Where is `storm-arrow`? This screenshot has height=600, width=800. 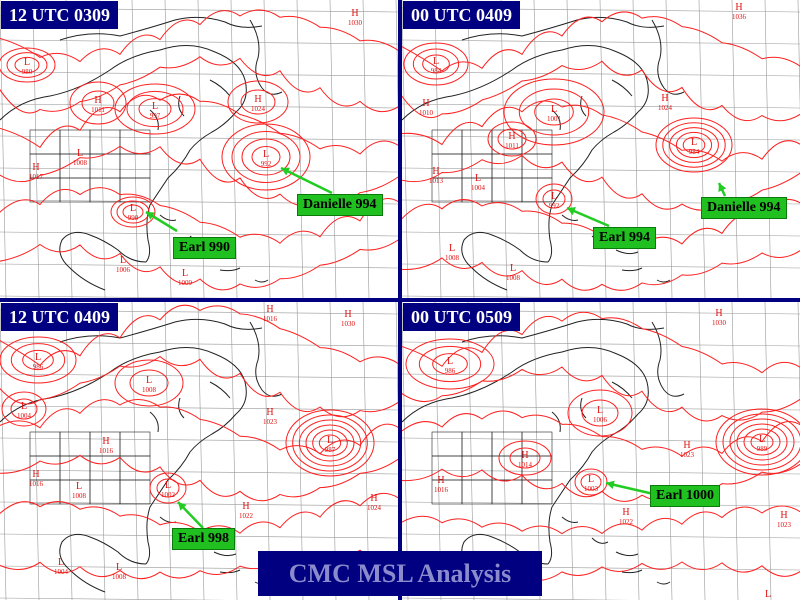 storm-arrow is located at coordinates (632, 489).